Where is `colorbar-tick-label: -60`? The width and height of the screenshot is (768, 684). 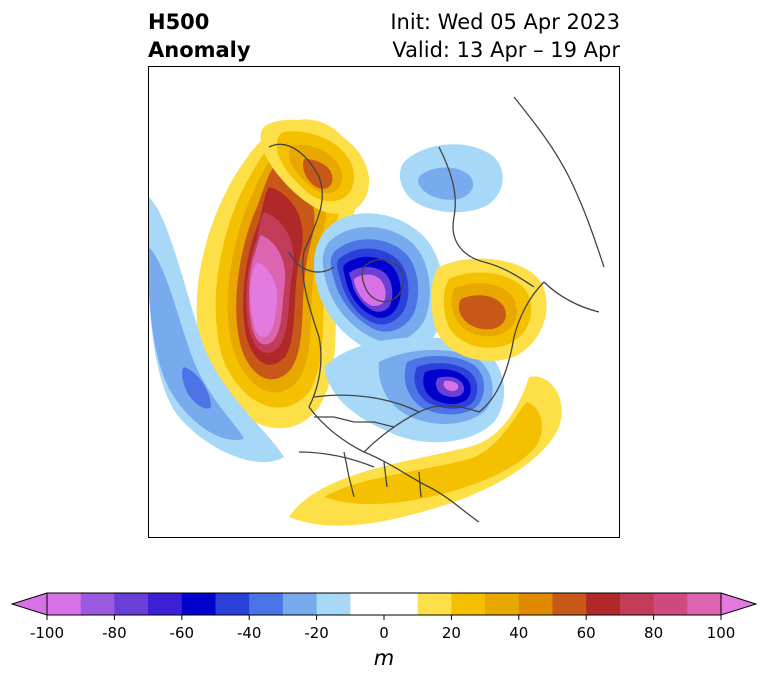 colorbar-tick-label: -60 is located at coordinates (182, 633).